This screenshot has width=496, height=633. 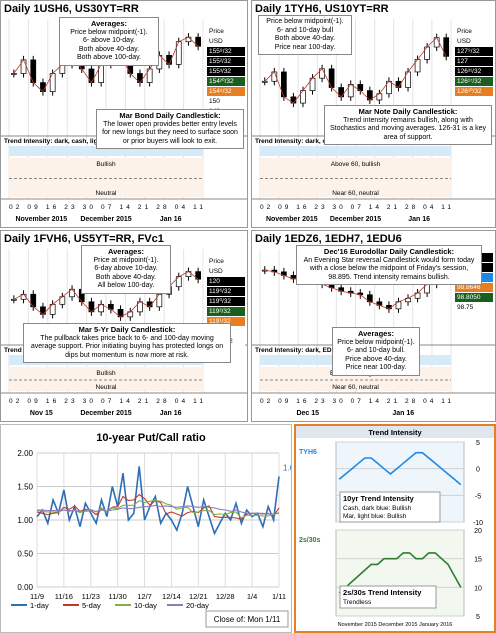 What do you see at coordinates (478, 531) in the screenshot?
I see `y-tick-label: 20` at bounding box center [478, 531].